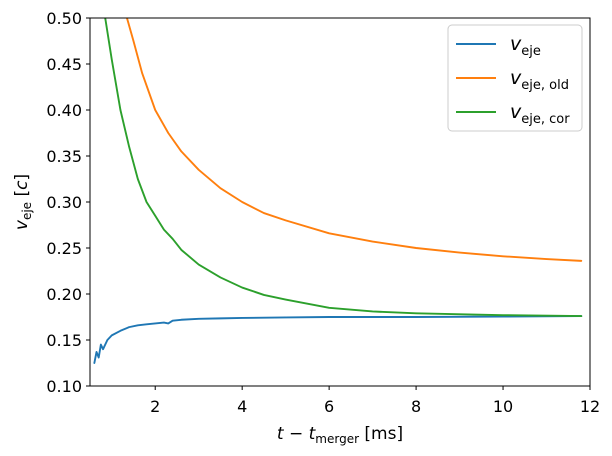 The height and width of the screenshot is (456, 612). I want to click on x-axis-title: t − tmerger [ms], so click(340, 435).